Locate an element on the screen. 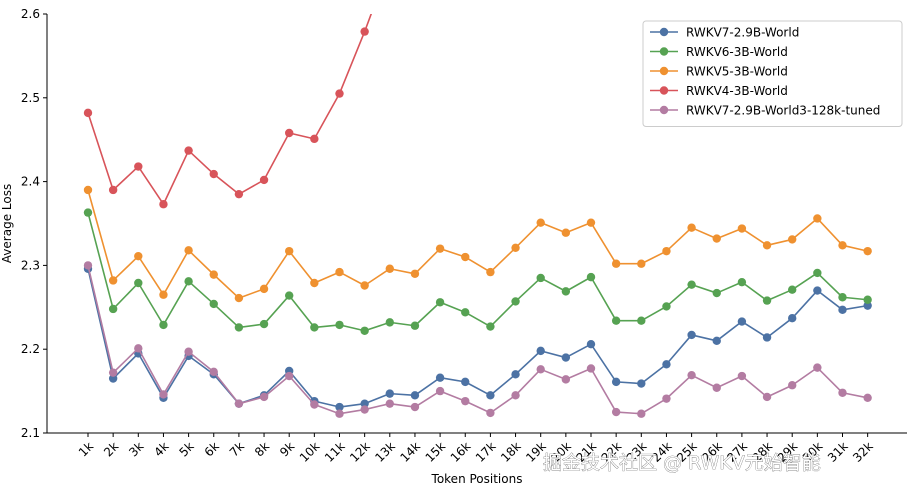 The image size is (915, 491). x-tick-label: 10k is located at coordinates (310, 452).